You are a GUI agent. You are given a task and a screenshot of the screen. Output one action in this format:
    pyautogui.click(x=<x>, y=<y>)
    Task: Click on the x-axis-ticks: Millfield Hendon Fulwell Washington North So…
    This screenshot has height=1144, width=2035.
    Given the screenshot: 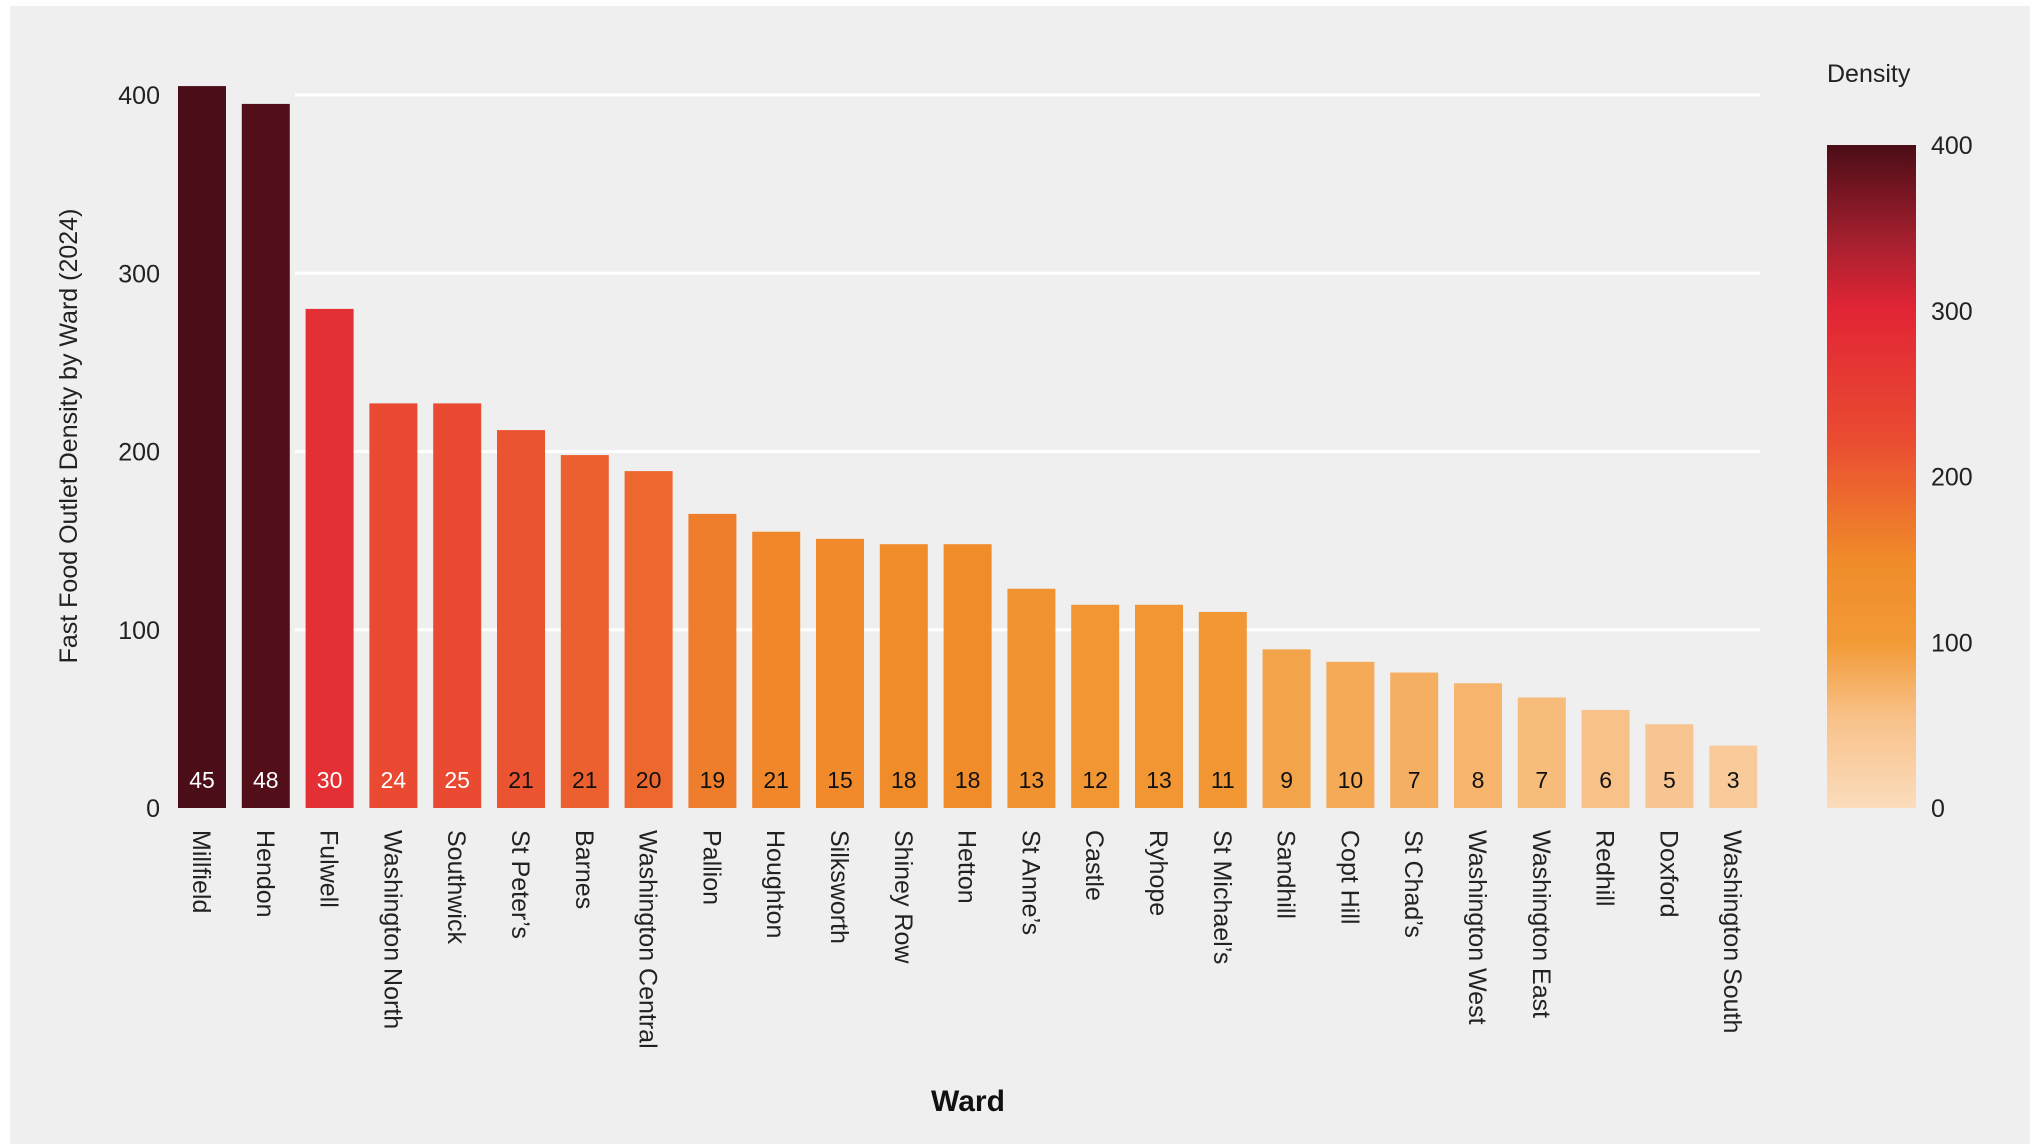 What is the action you would take?
    pyautogui.click(x=966, y=939)
    